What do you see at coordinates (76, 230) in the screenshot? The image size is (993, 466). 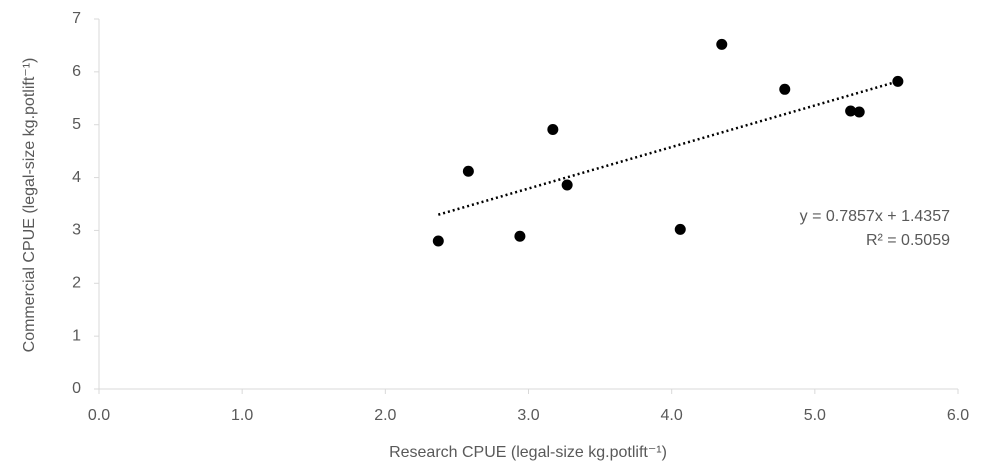 I see `y-tick-label: 3` at bounding box center [76, 230].